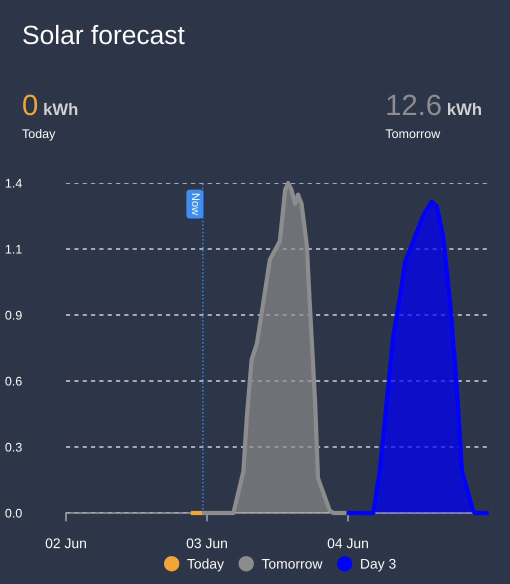 Image resolution: width=510 pixels, height=584 pixels. What do you see at coordinates (348, 543) in the screenshot?
I see `x-tick-label: 04 Jun` at bounding box center [348, 543].